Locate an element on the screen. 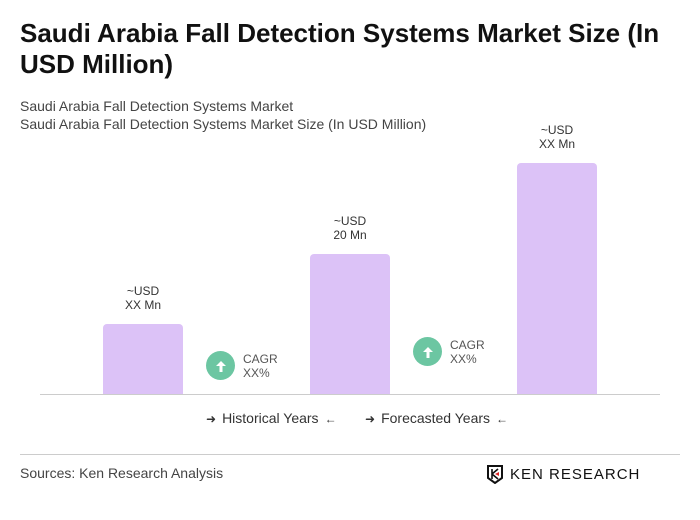 This screenshot has height=520, width=700. legend-label: Forecasted Years is located at coordinates (436, 418).